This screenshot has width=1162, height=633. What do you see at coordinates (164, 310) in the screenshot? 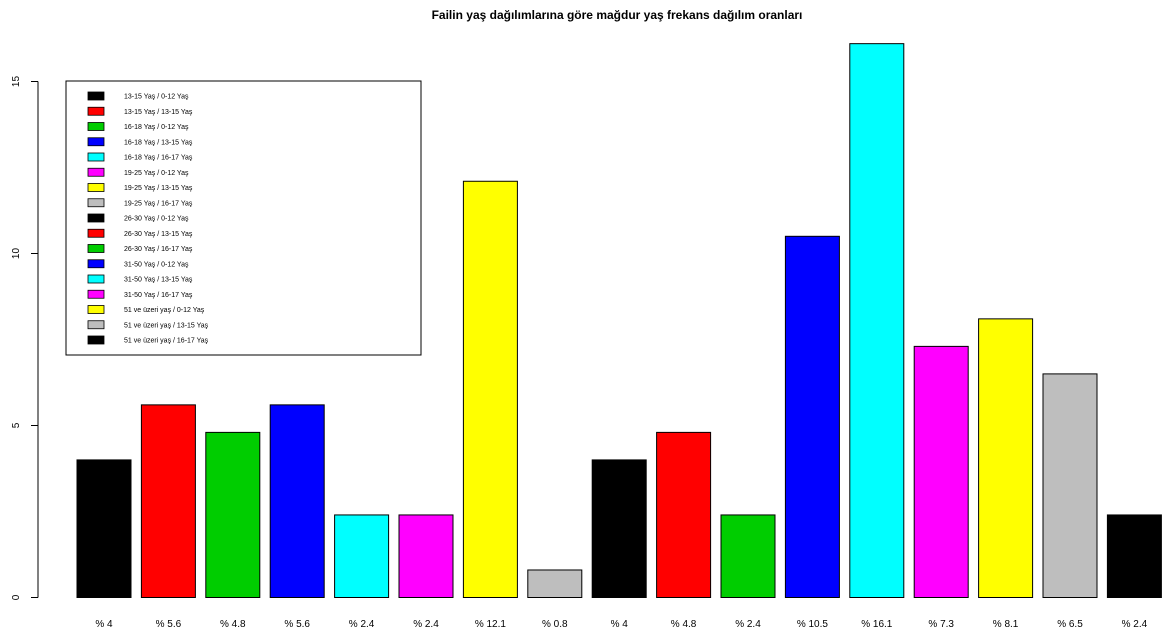
I see `legend-label: 51 ve üzeri yaş / 0-12 Yaş` at bounding box center [164, 310].